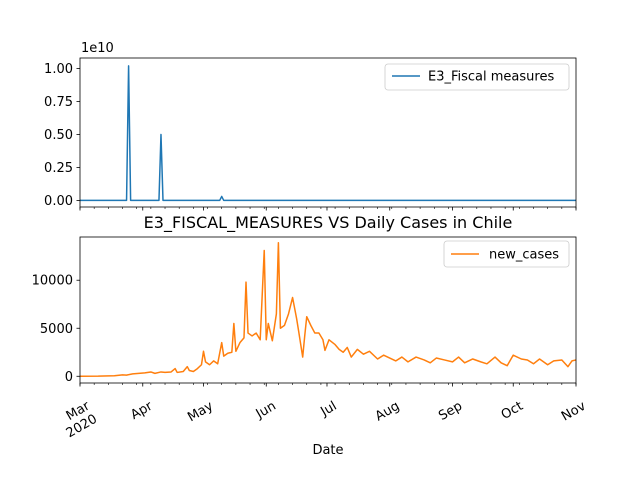 The width and height of the screenshot is (640, 480). What do you see at coordinates (58, 102) in the screenshot?
I see `top-y-tick-label: 0.75` at bounding box center [58, 102].